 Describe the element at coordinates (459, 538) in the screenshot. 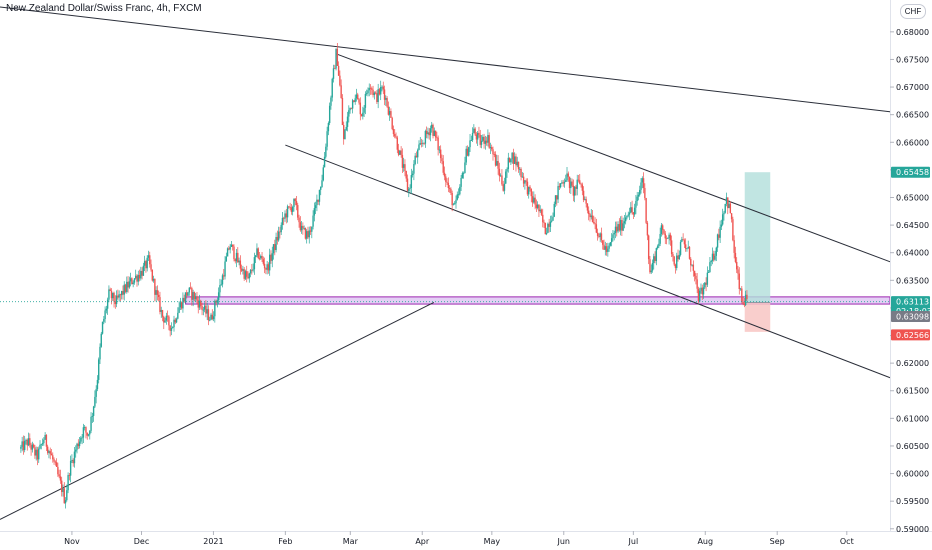

I see `time-axis: Nov Dec 2021 Feb Mar Apr May Jun Jul Aug Sep Oct` at that location.